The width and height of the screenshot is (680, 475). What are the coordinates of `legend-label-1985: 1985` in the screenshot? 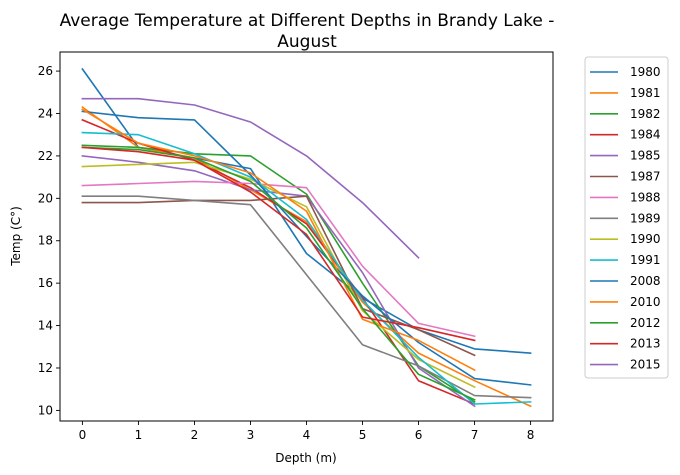 It's located at (645, 156).